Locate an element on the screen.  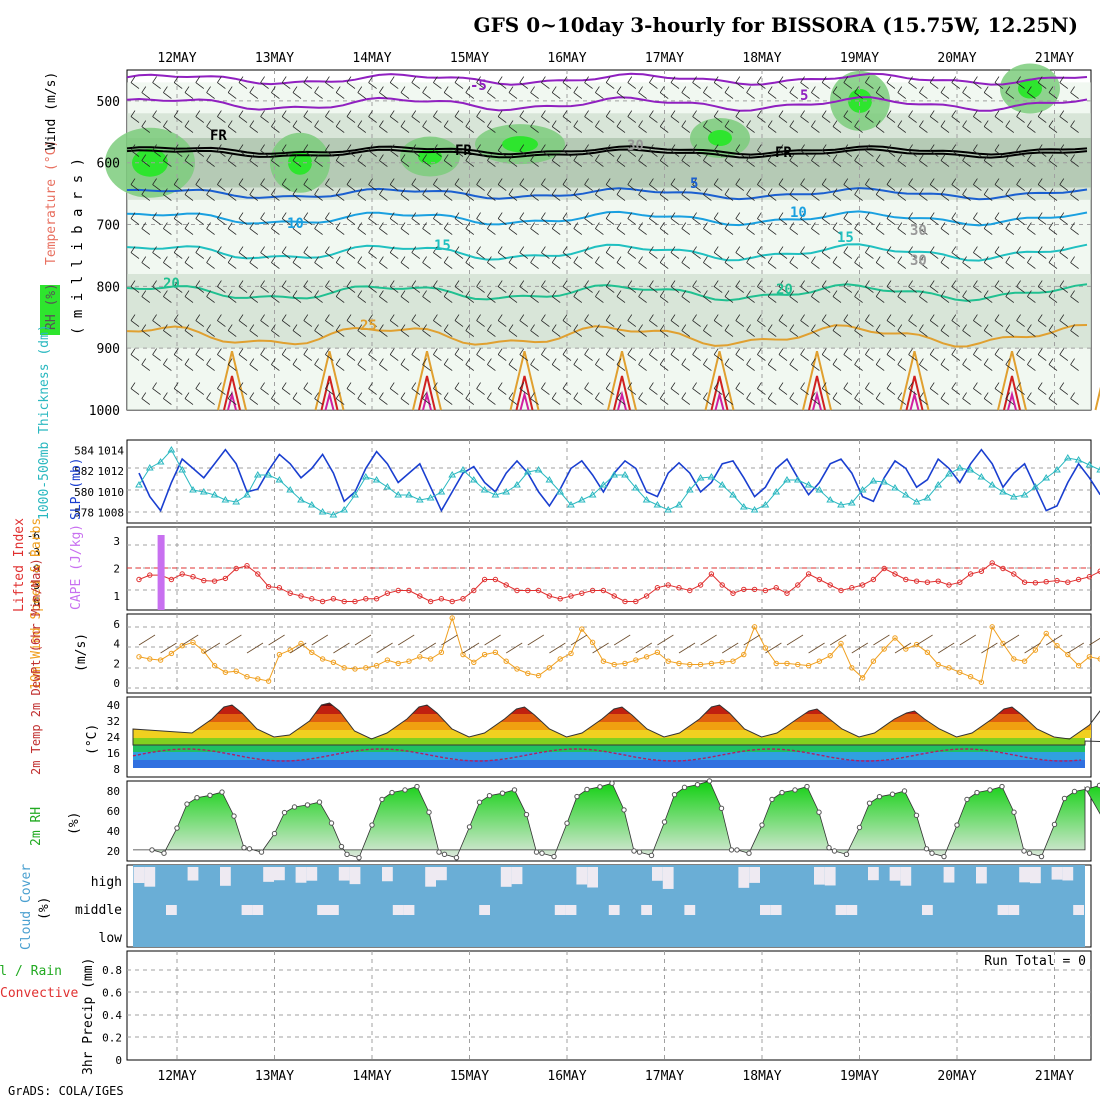
cloud-level-label: middle is located at coordinates (98, 910).